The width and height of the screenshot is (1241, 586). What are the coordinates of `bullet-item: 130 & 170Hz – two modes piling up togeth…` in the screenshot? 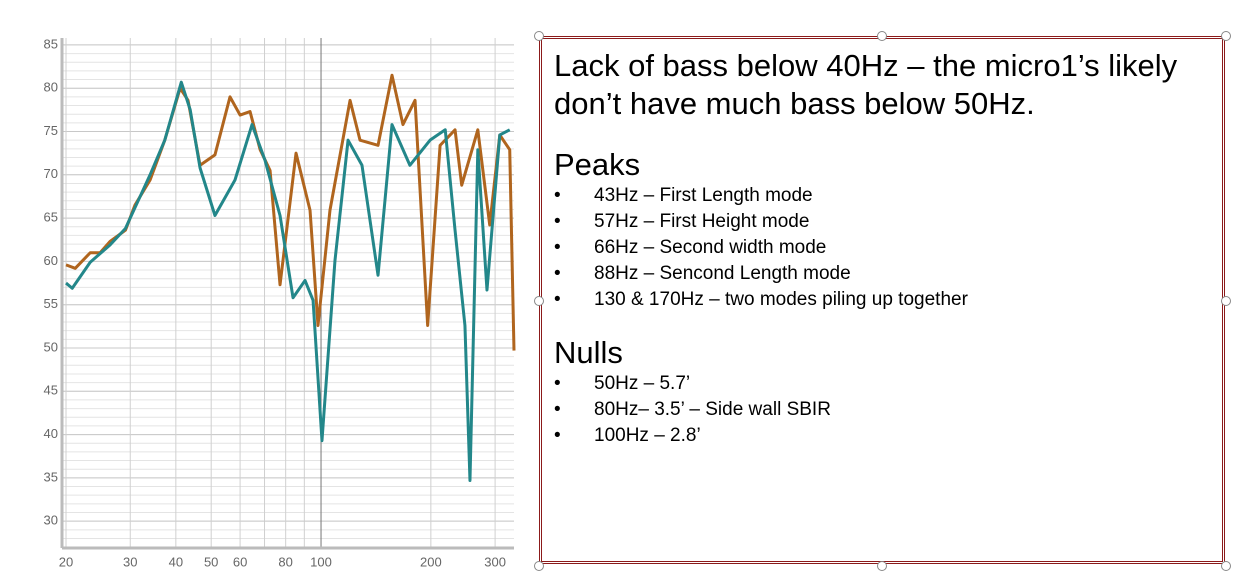 It's located at (884, 300).